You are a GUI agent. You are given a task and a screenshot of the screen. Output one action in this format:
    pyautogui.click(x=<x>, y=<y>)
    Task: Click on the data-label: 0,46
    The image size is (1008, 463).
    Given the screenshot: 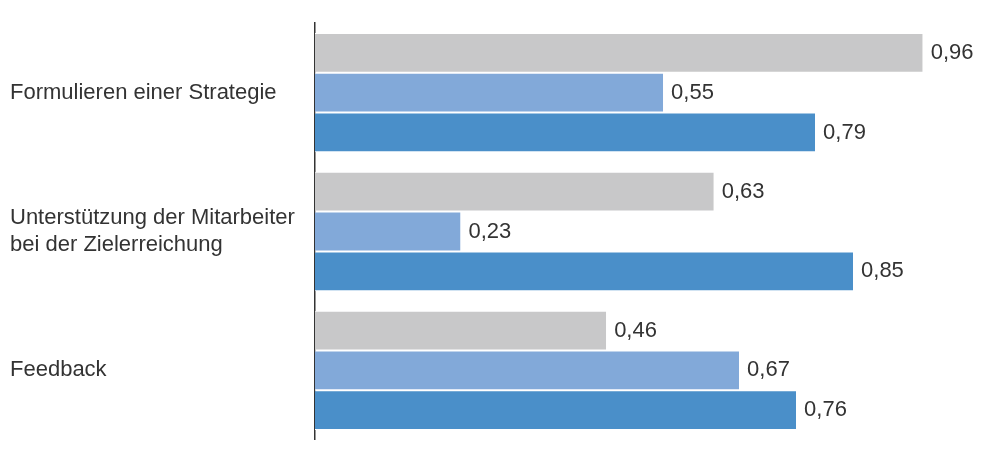 What is the action you would take?
    pyautogui.click(x=635, y=329)
    